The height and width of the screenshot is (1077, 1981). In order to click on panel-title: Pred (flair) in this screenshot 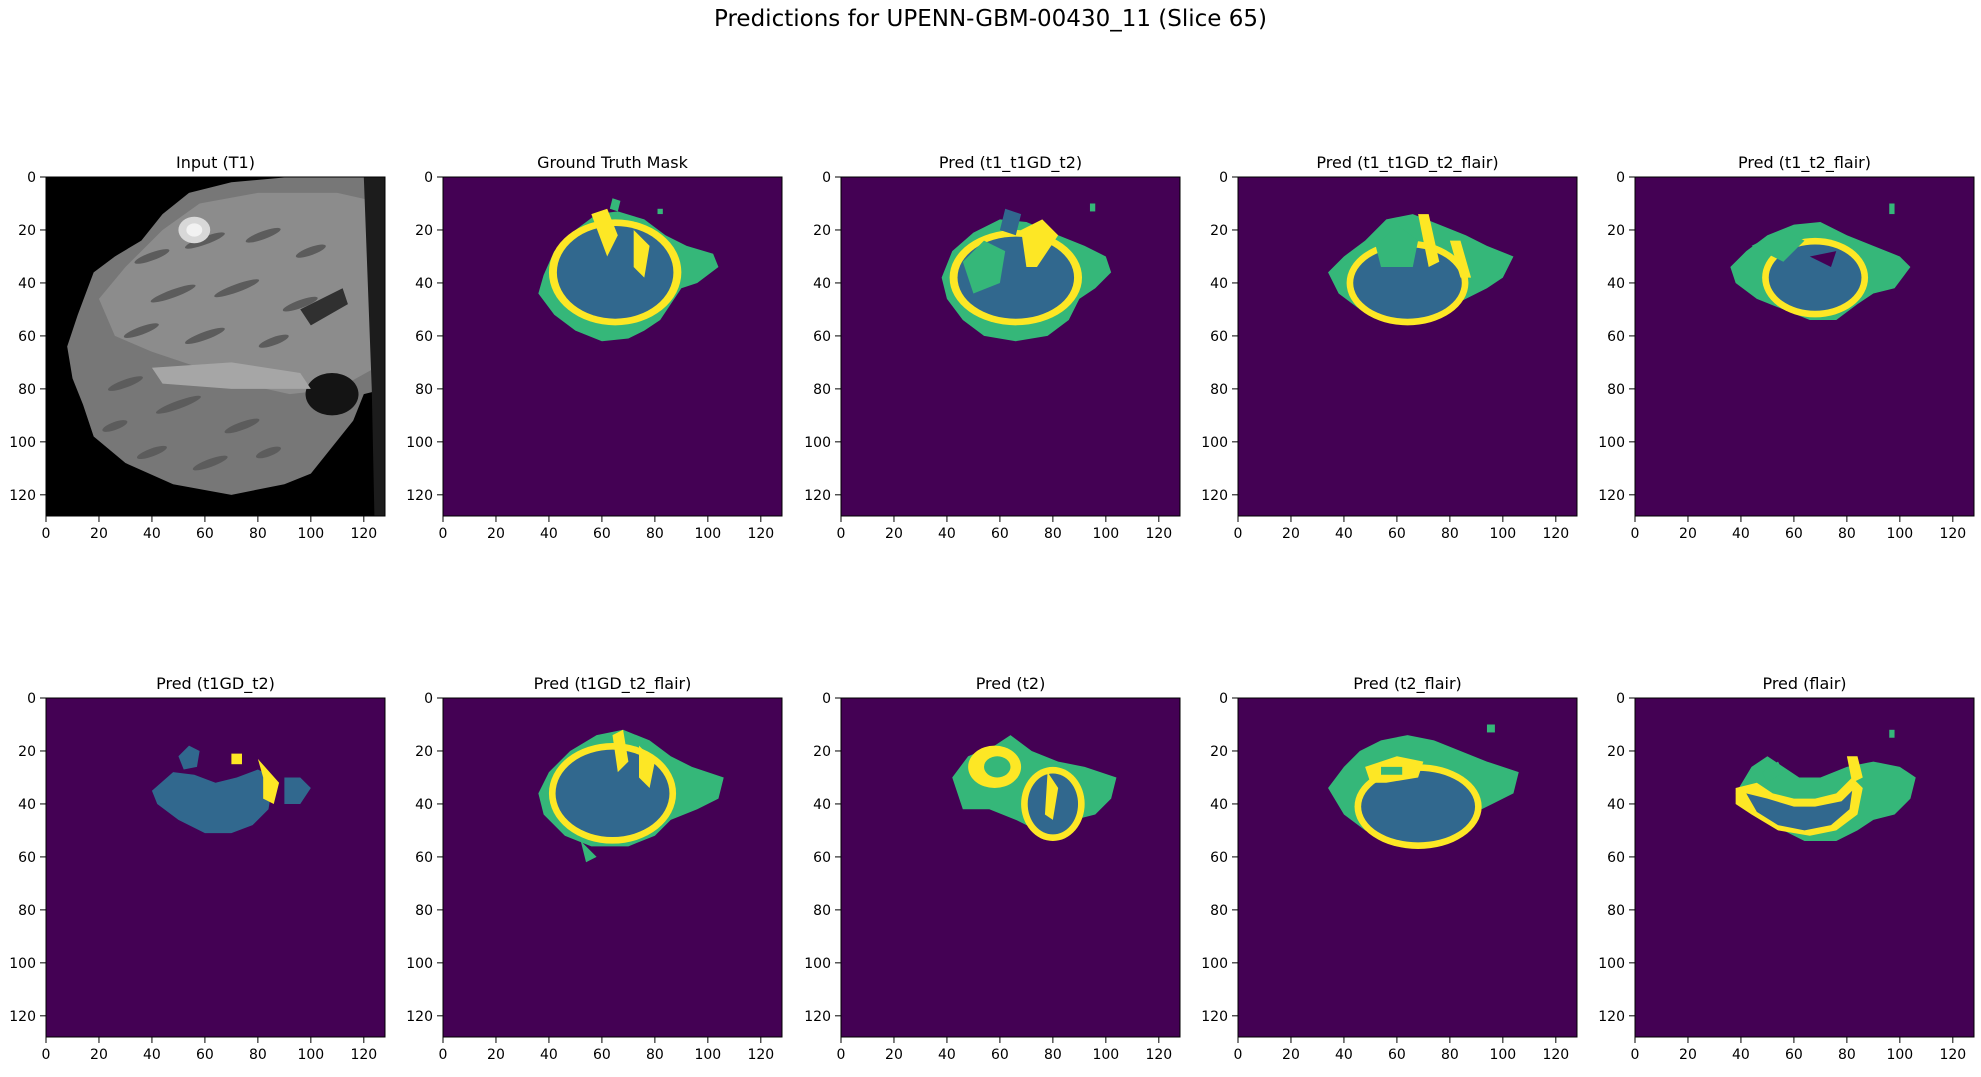, I will do `click(1804, 683)`.